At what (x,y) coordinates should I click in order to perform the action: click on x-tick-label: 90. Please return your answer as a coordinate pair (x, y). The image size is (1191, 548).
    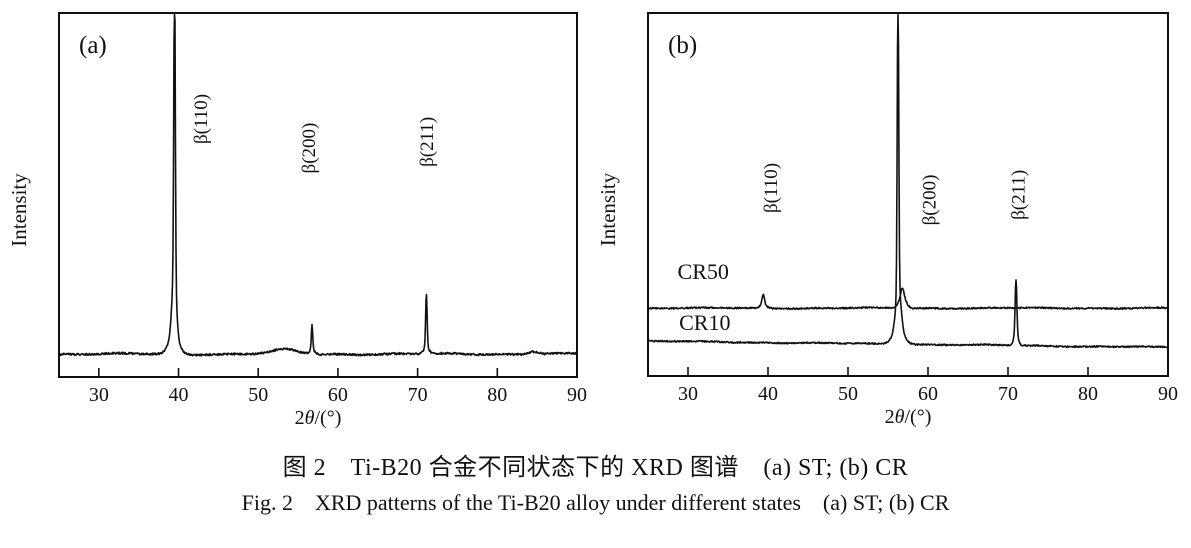
    Looking at the image, I should click on (577, 395).